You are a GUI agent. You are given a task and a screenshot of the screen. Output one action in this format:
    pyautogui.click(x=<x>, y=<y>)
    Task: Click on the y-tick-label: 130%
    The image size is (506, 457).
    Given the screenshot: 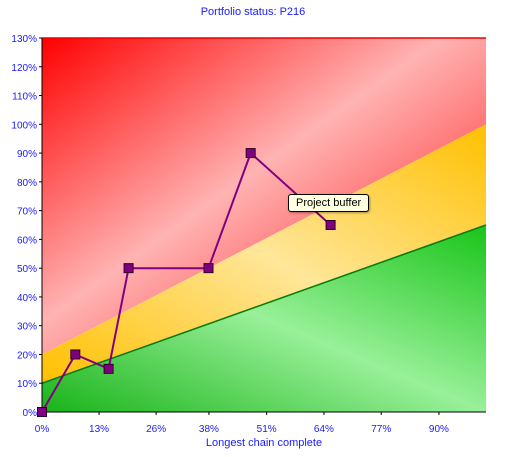 What is the action you would take?
    pyautogui.click(x=24, y=39)
    